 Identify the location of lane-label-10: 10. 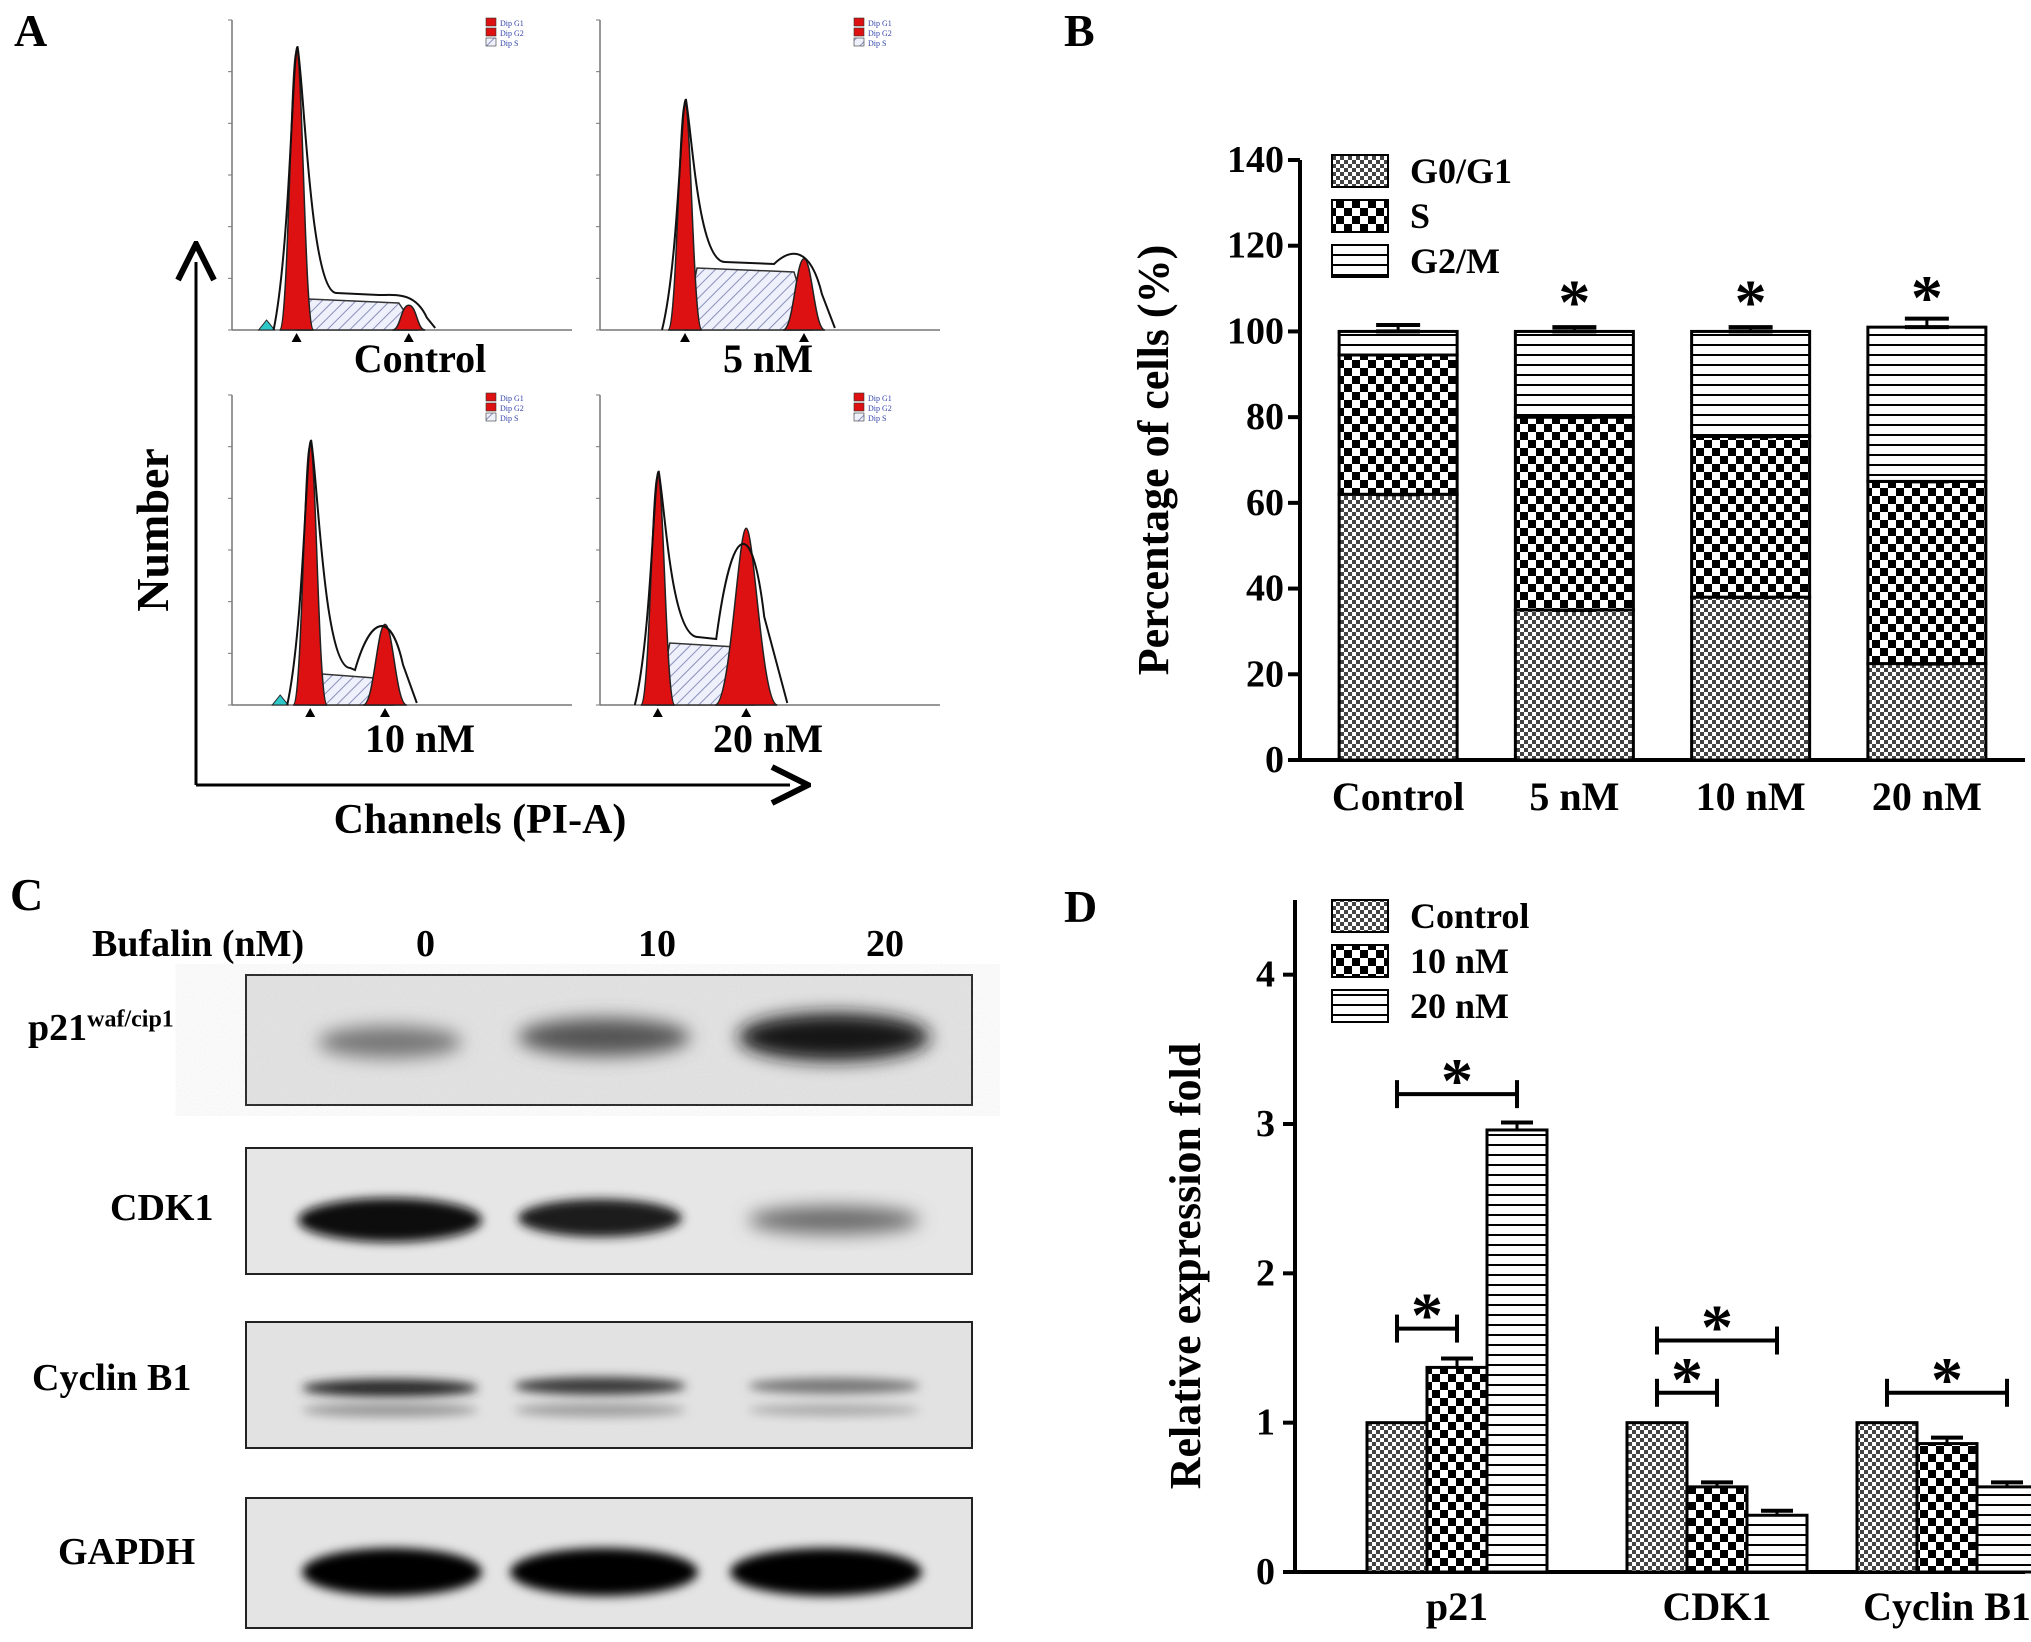
(657, 944).